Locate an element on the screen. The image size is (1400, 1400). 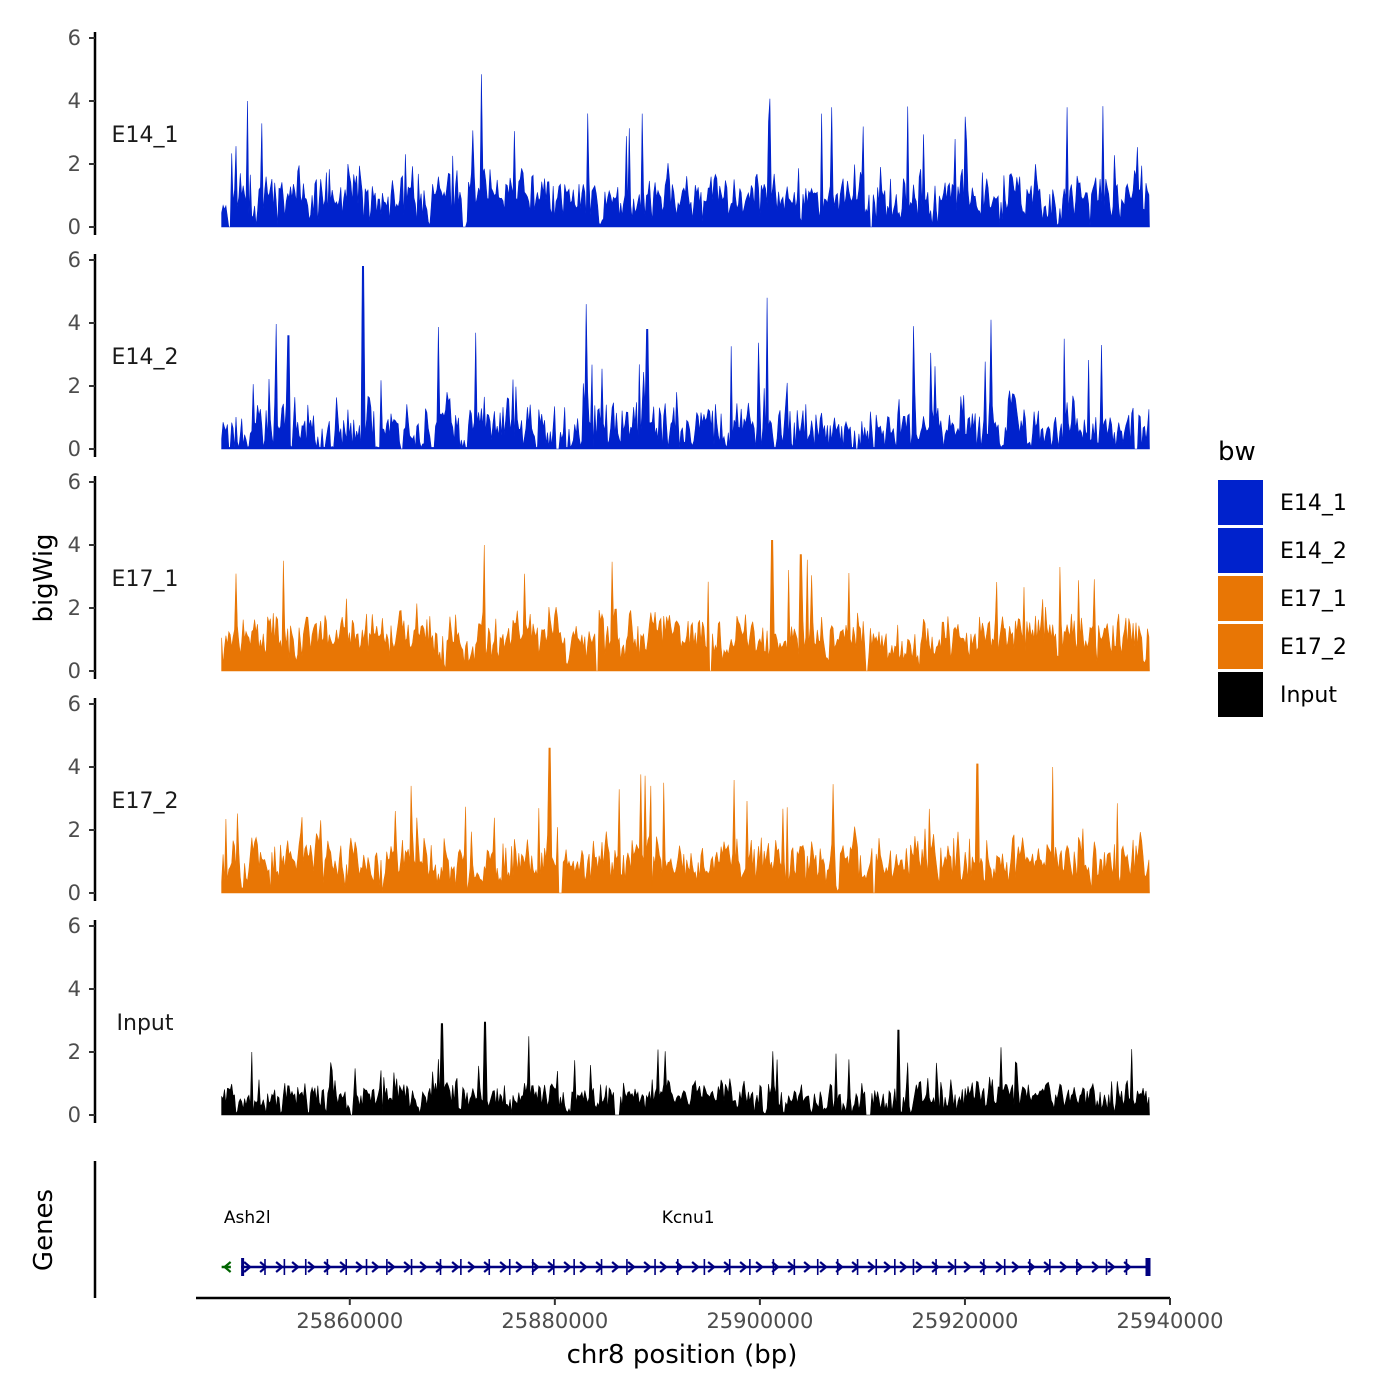
legend-title: bw is located at coordinates (1237, 452).